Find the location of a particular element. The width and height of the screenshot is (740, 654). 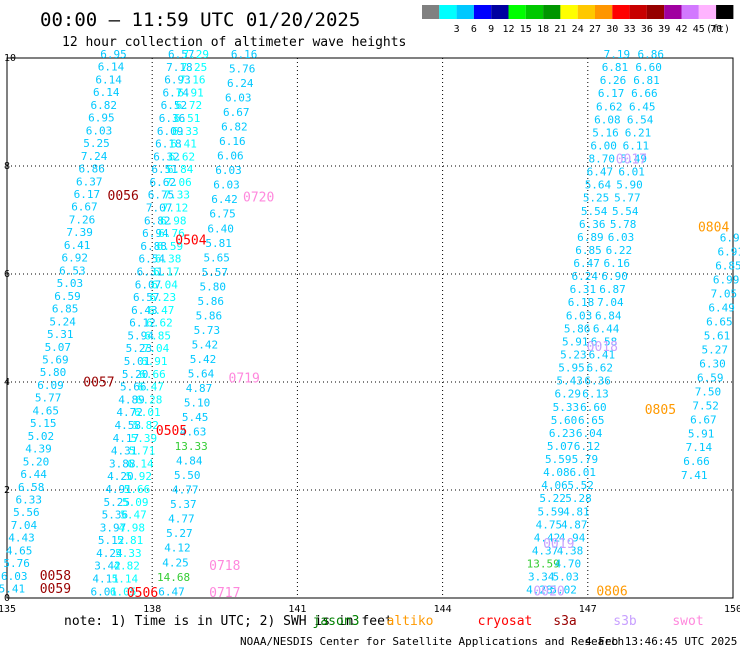

wave-height-reading: 6.36 is located at coordinates (597, 381).